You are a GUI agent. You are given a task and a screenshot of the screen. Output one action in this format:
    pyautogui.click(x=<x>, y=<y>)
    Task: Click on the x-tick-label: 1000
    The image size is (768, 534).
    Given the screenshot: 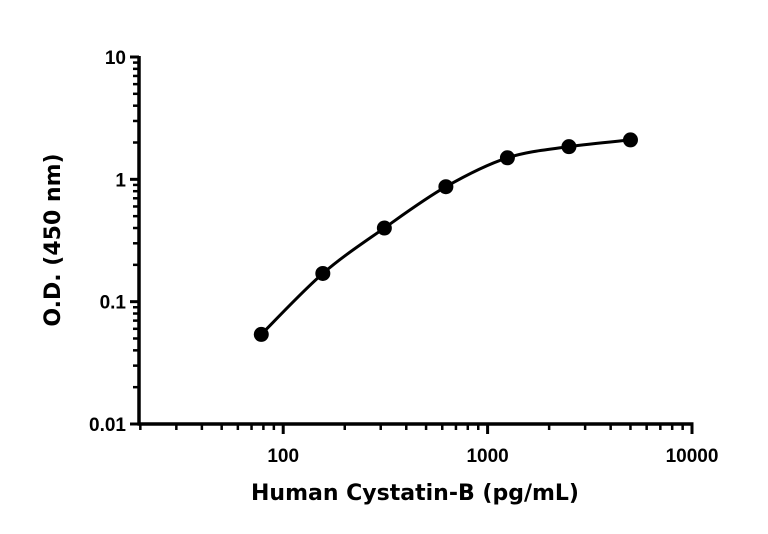 What is the action you would take?
    pyautogui.click(x=487, y=456)
    